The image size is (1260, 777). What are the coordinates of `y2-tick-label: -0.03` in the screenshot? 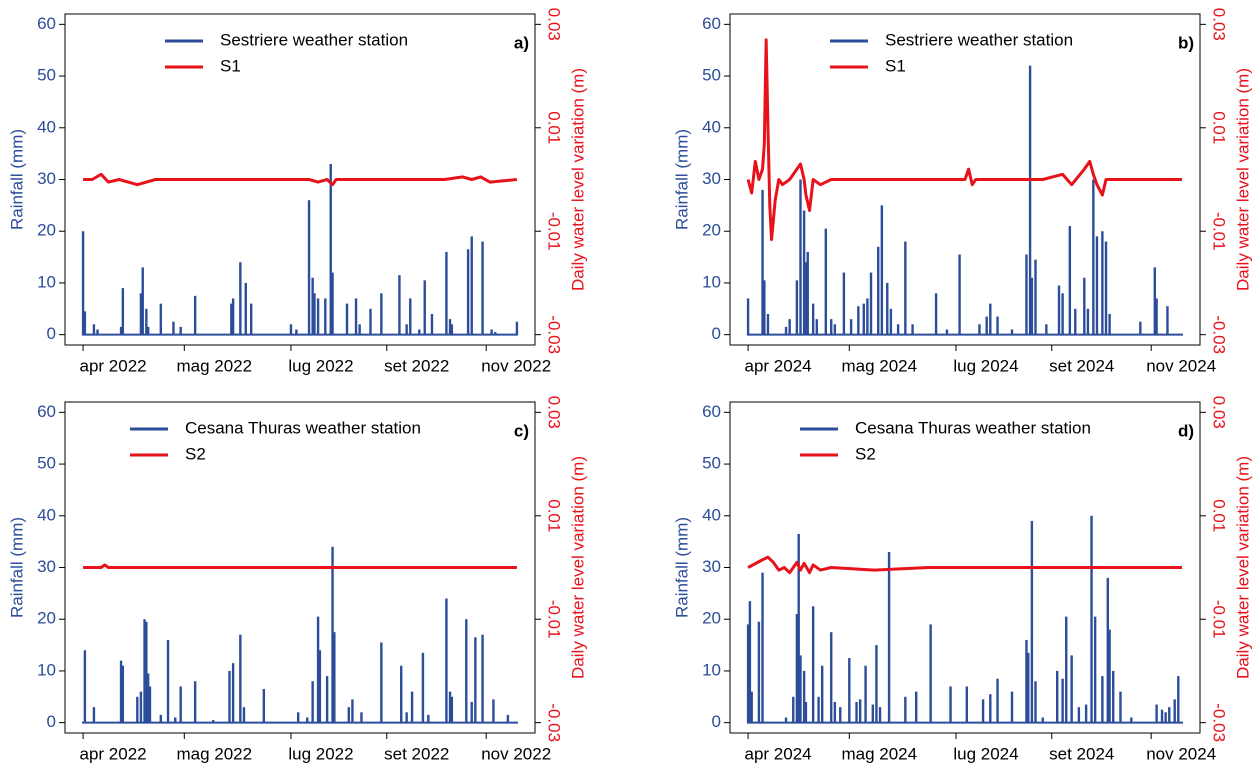 It's located at (1219, 722).